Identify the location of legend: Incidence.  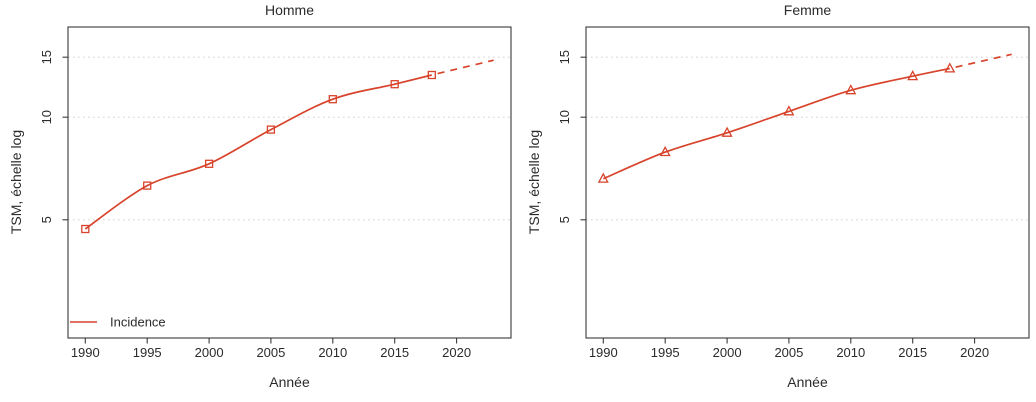
(118, 322).